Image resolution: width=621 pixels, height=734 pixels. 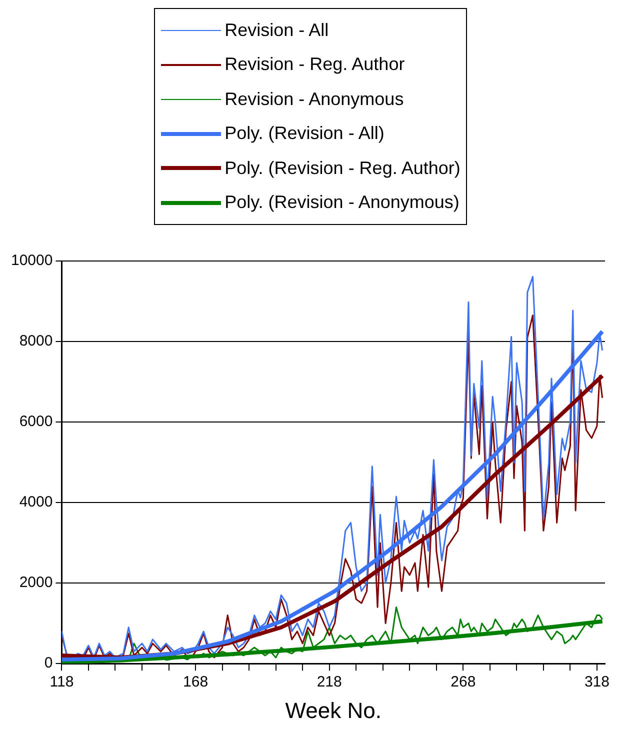 What do you see at coordinates (597, 682) in the screenshot?
I see `x-tick-label: 318` at bounding box center [597, 682].